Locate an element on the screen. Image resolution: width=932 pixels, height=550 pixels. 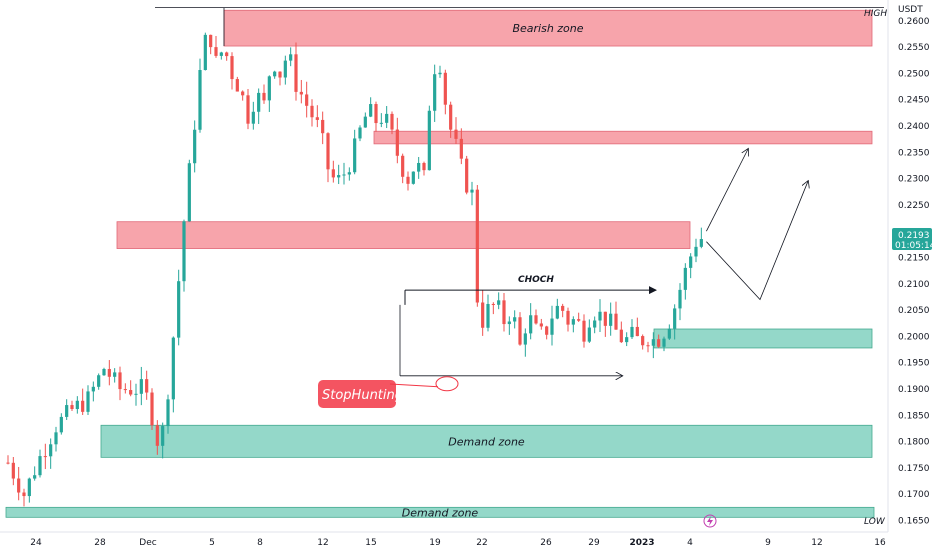
stop-hunting-badge: StopHunting is located at coordinates (360, 394).